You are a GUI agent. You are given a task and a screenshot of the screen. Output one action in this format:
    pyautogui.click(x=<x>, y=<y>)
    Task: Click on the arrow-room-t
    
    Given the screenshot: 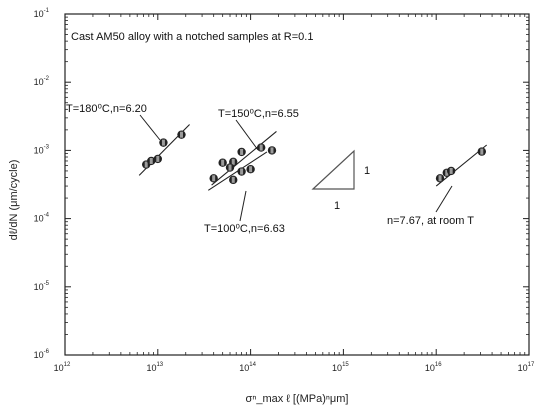 What is the action you would take?
    pyautogui.click(x=444, y=199)
    